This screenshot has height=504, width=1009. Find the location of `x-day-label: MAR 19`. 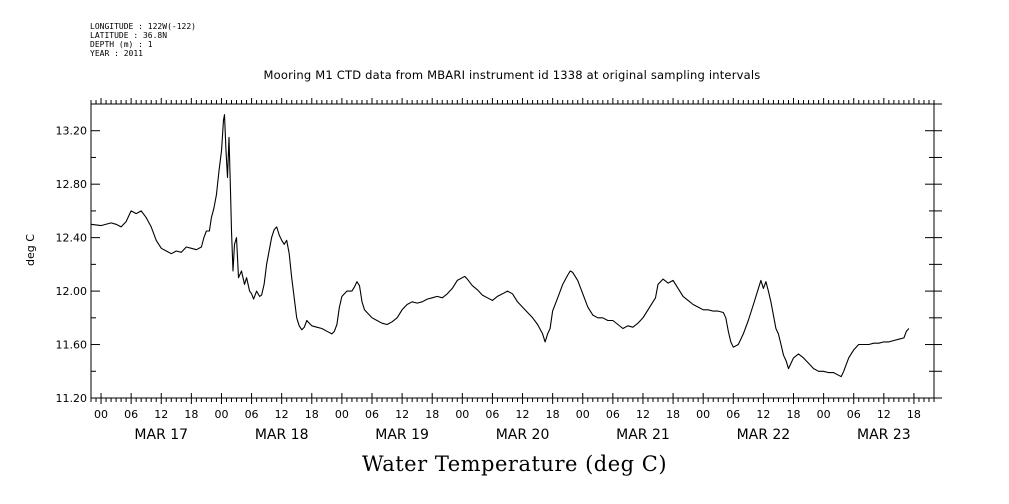

x-day-label: MAR 19 is located at coordinates (402, 435).